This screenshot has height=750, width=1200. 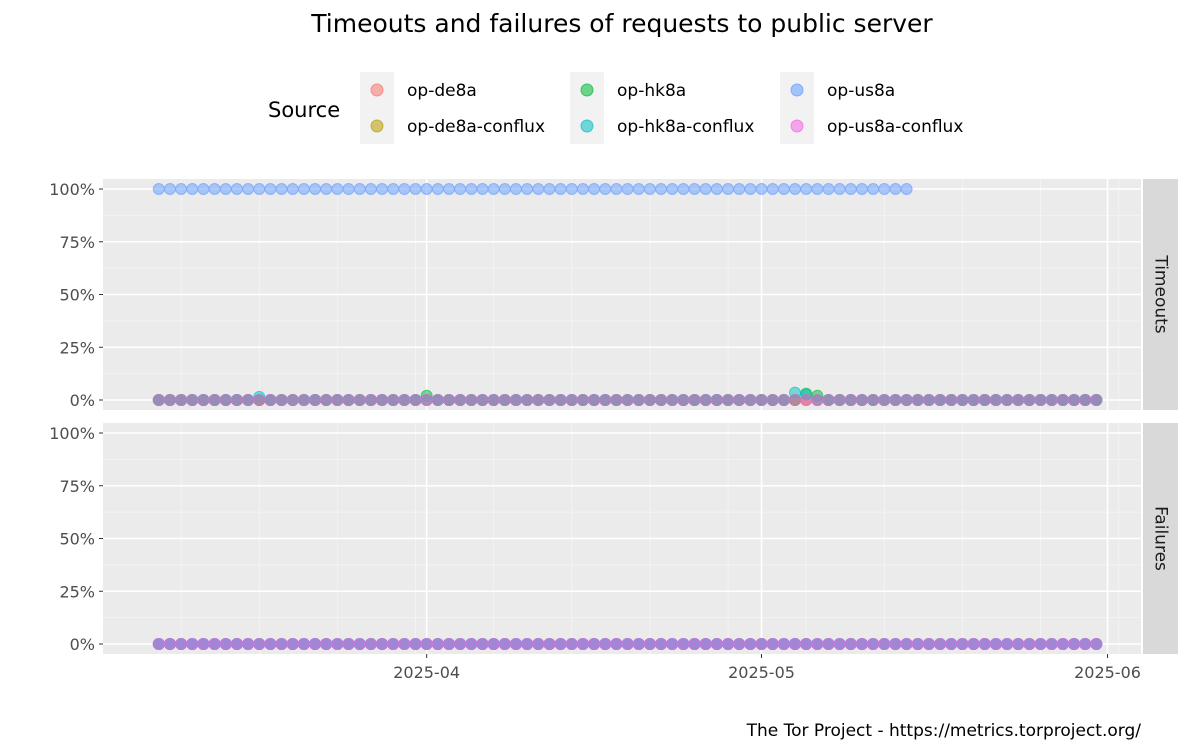 What do you see at coordinates (797, 126) in the screenshot?
I see `legend-swatch-op-us8a-conflux` at bounding box center [797, 126].